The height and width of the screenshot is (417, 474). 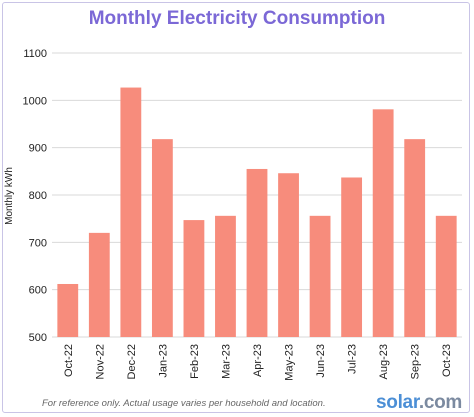 What do you see at coordinates (9, 196) in the screenshot?
I see `y-axis-label: Monthly kWh` at bounding box center [9, 196].